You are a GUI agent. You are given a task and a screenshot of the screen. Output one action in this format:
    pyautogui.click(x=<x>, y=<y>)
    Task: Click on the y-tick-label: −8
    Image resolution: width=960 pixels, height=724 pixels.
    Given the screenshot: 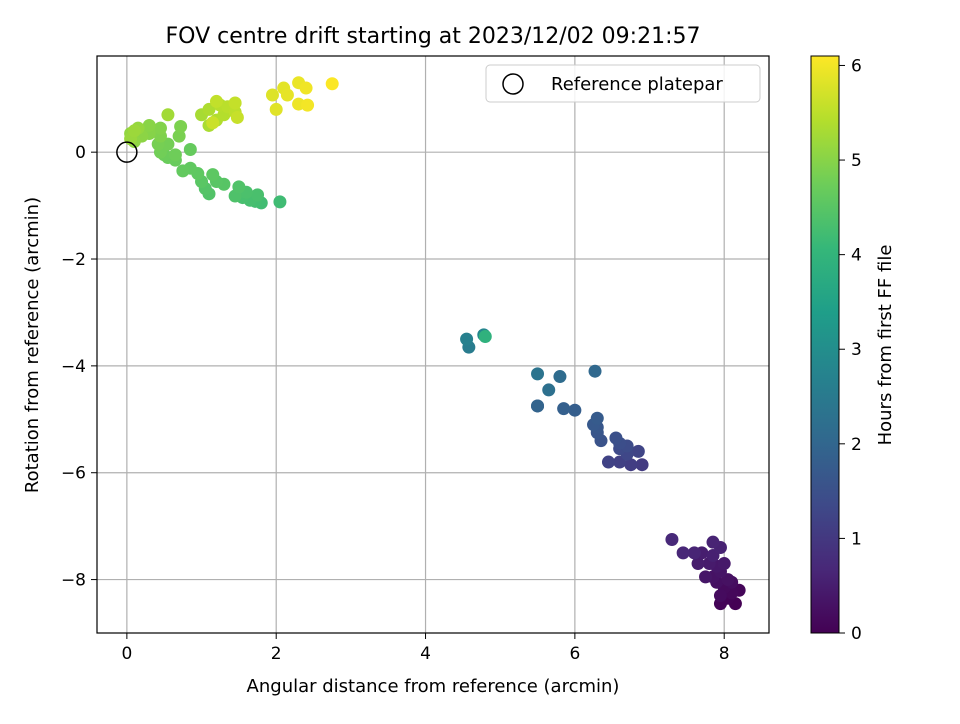 What is the action you would take?
    pyautogui.click(x=73, y=581)
    